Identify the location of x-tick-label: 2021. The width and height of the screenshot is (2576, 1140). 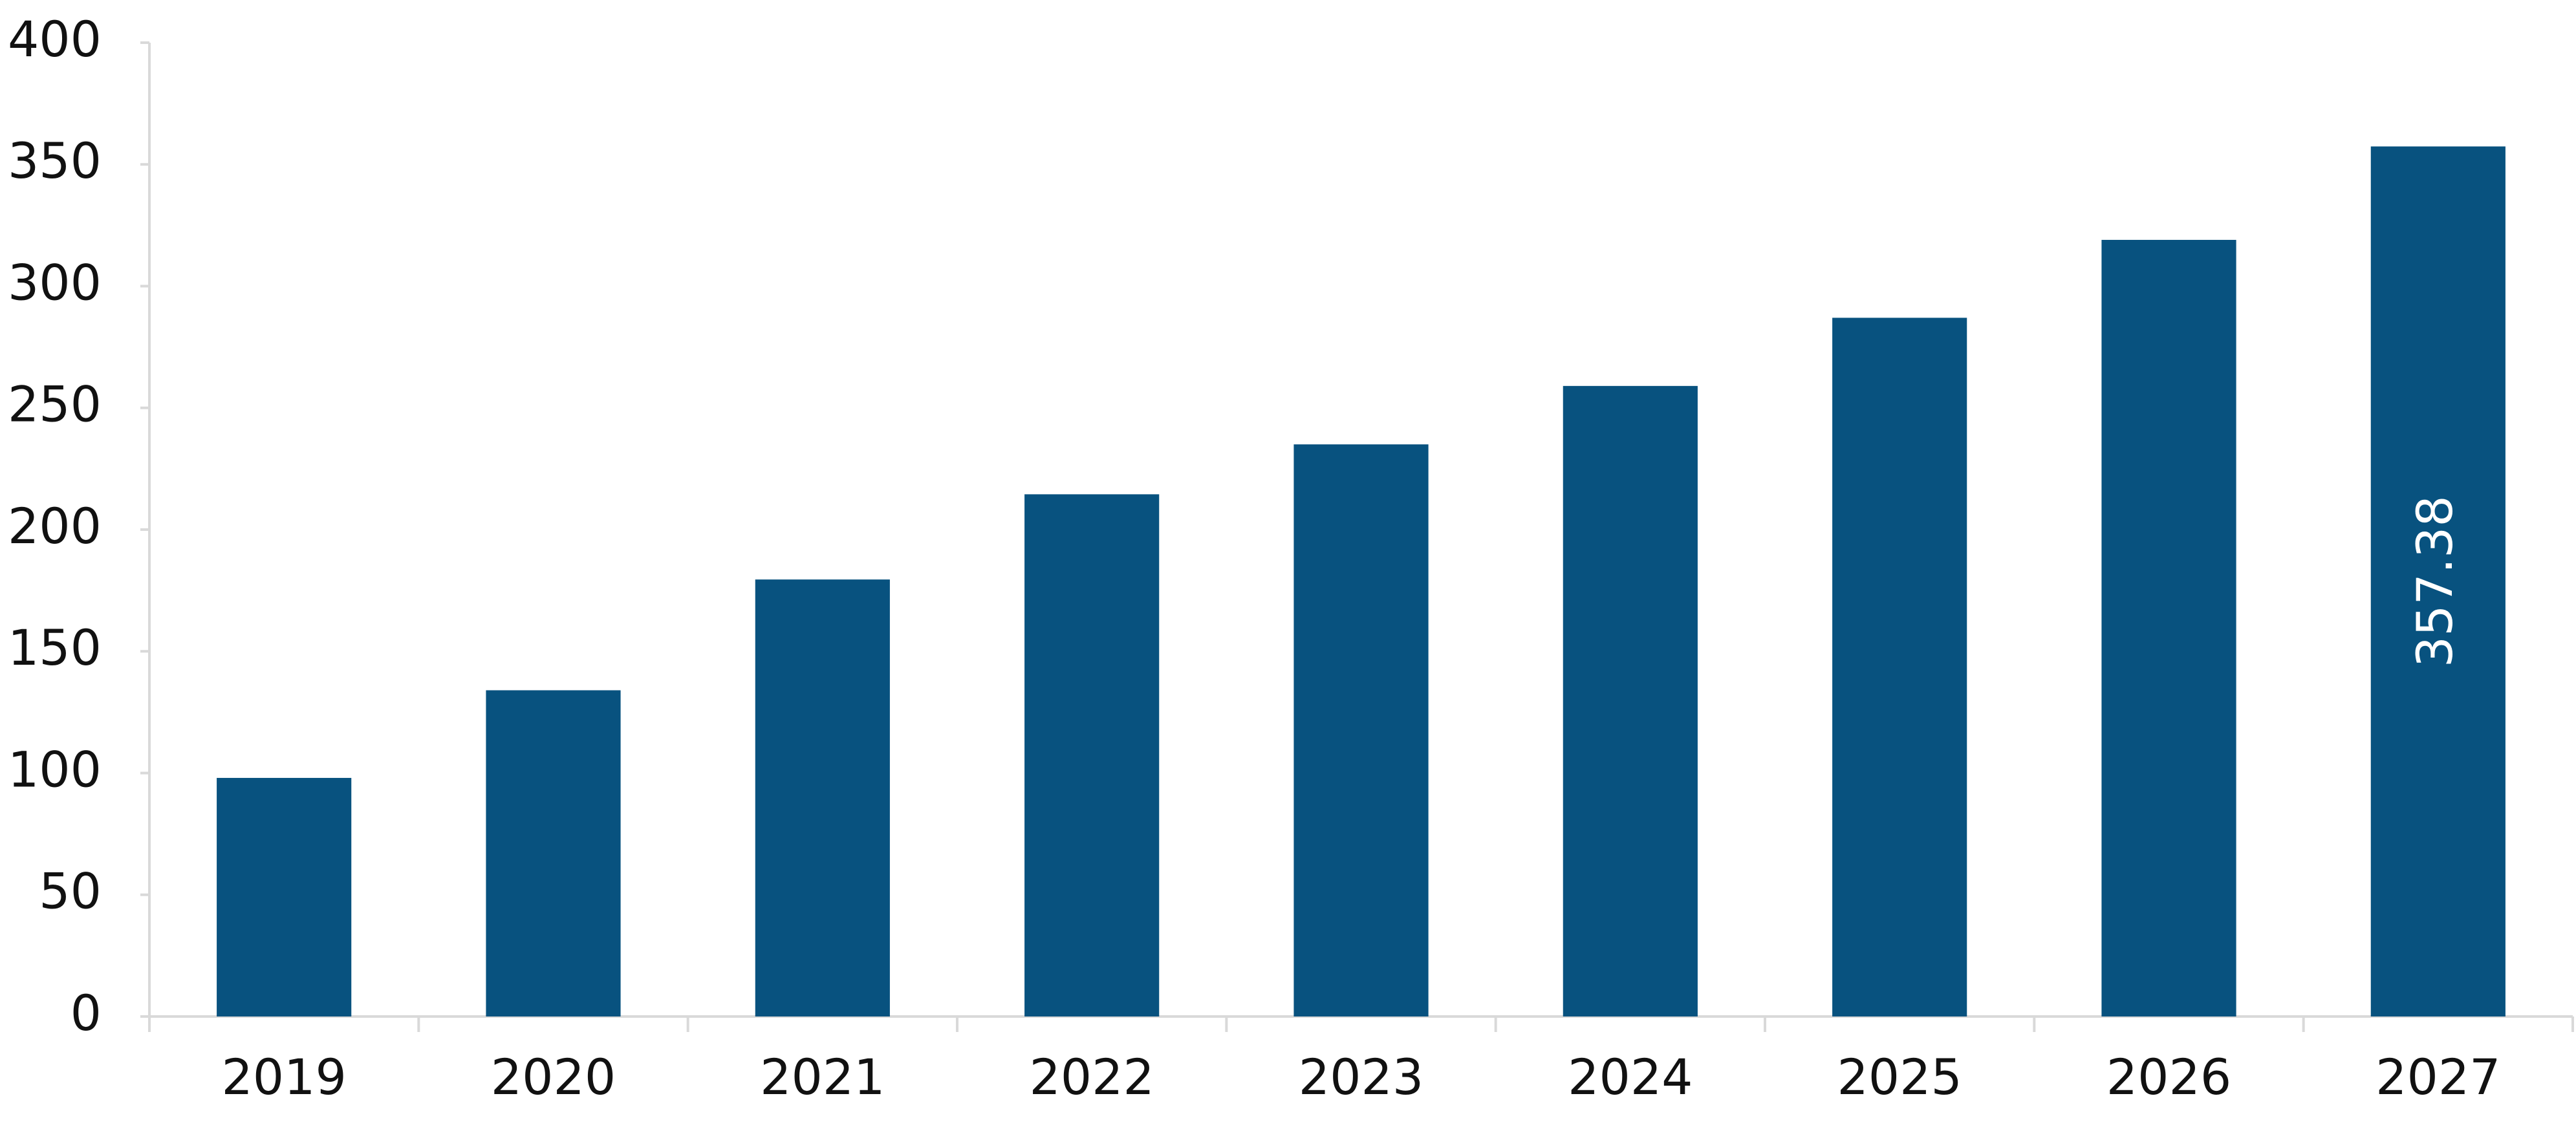
(822, 1077).